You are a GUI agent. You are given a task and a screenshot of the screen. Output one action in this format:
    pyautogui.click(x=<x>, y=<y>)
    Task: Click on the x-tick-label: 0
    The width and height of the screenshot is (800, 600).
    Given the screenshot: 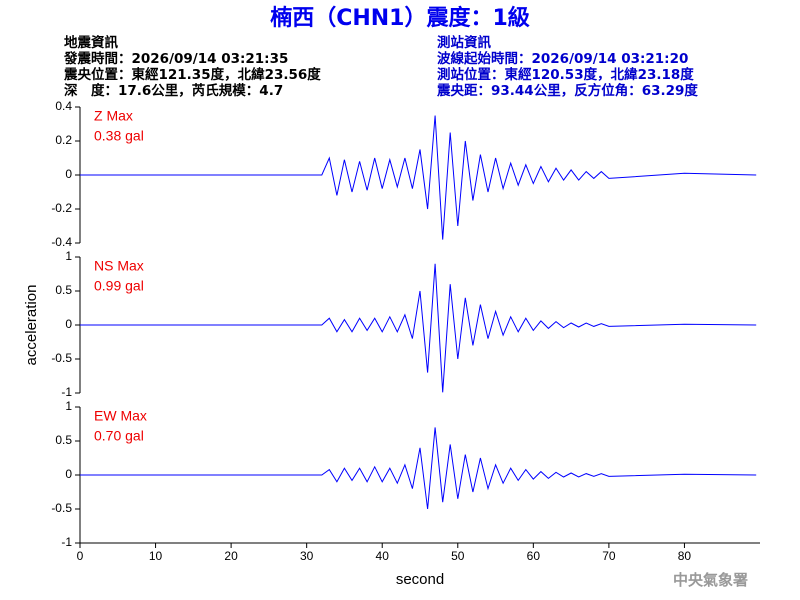 What is the action you would take?
    pyautogui.click(x=80, y=556)
    